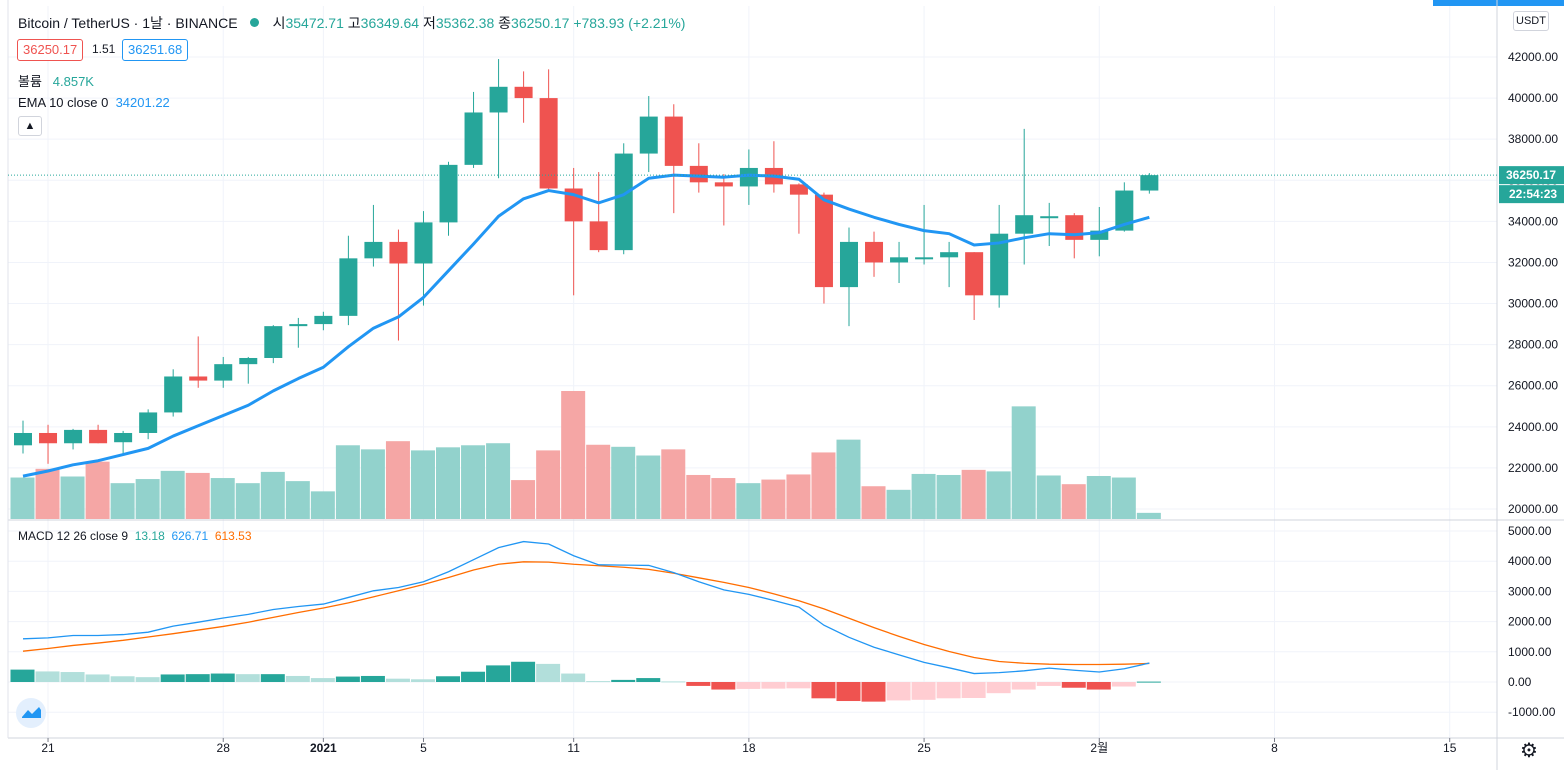  I want to click on countdown-tag-bg, so click(1531, 194).